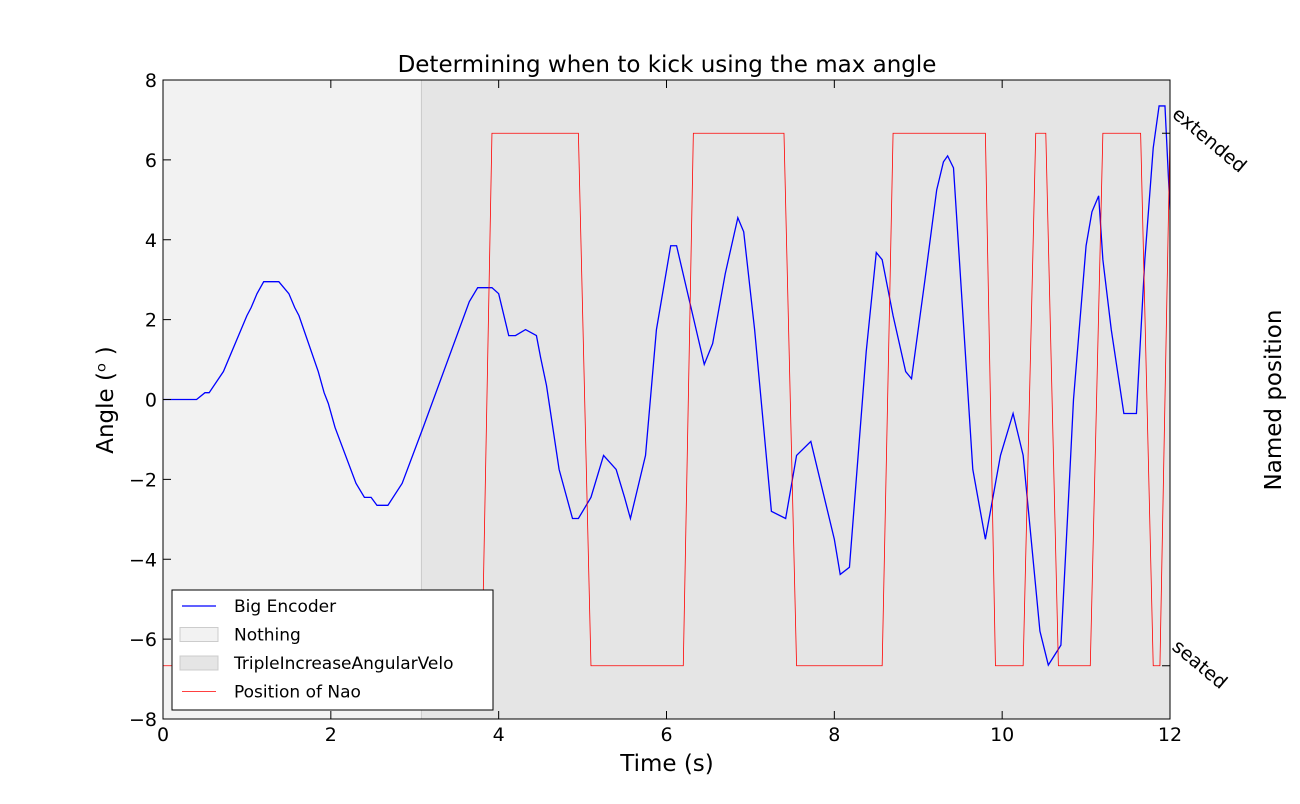 The height and width of the screenshot is (804, 1300). What do you see at coordinates (331, 735) in the screenshot?
I see `x-tick-label: 2` at bounding box center [331, 735].